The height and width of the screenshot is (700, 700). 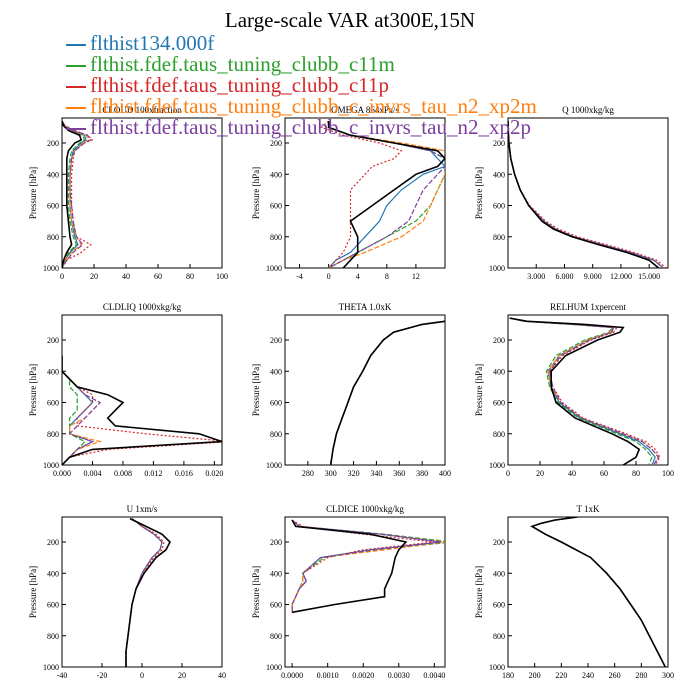 What do you see at coordinates (588, 307) in the screenshot?
I see `panel-title: RELHUM 1xpercent` at bounding box center [588, 307].